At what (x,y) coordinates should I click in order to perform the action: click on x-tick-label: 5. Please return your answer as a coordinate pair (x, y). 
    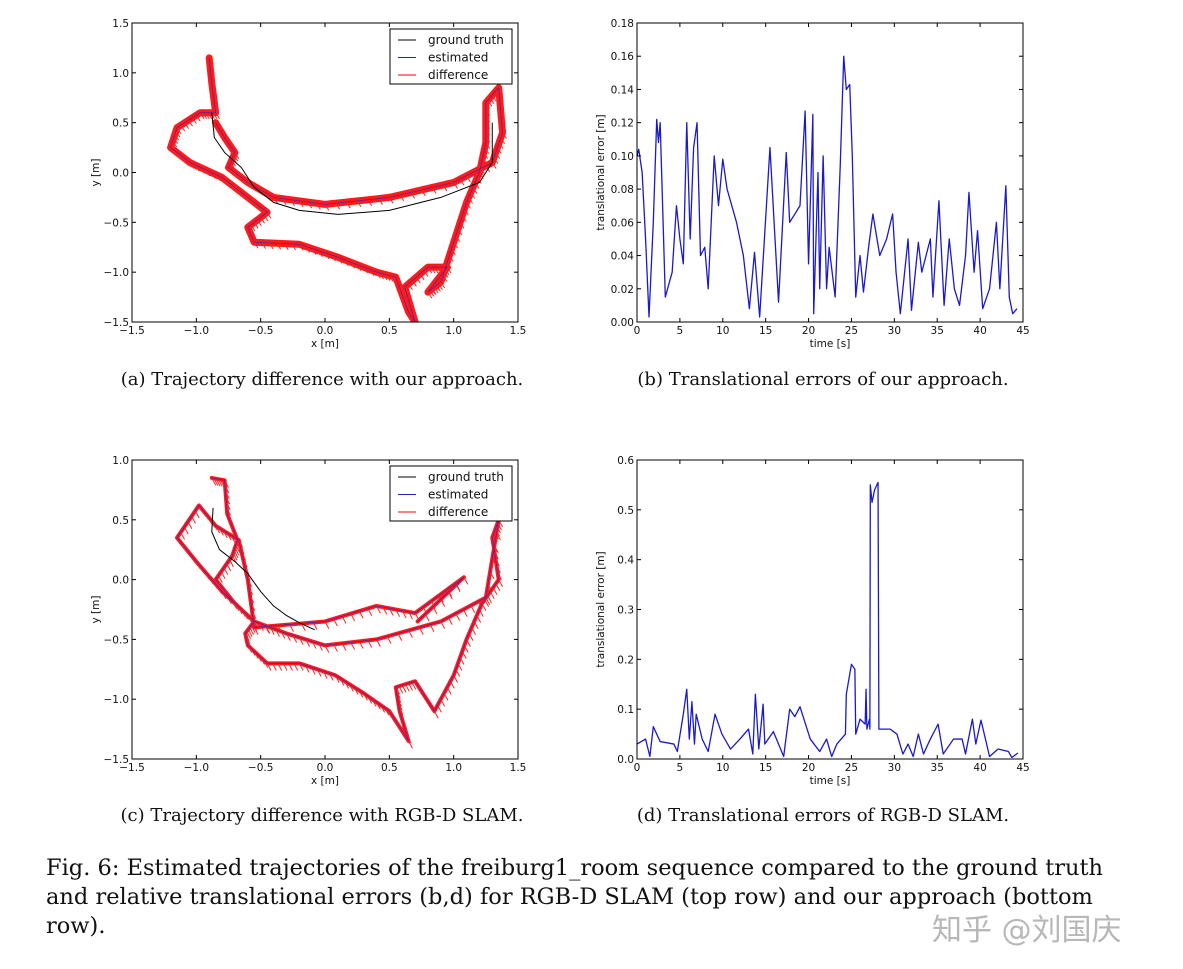
    Looking at the image, I should click on (680, 331).